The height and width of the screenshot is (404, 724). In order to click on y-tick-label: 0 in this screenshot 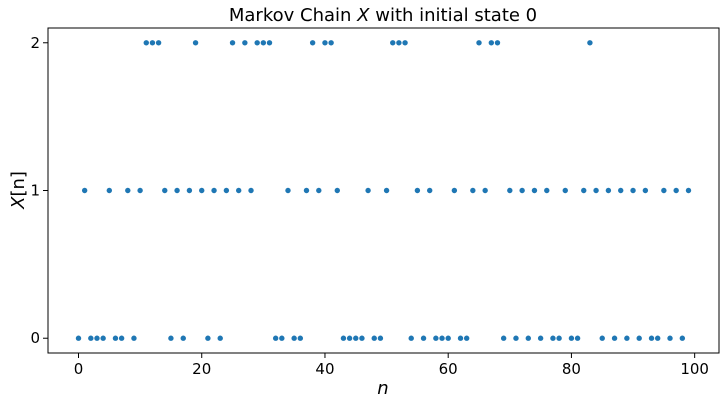, I will do `click(35, 338)`.